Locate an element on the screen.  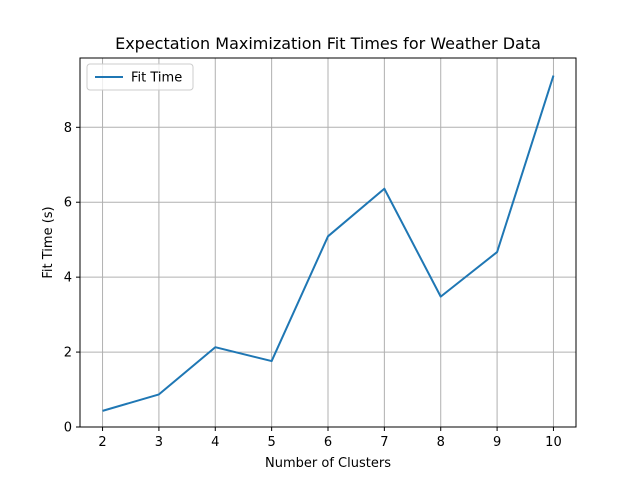
x-tick-label: 10 is located at coordinates (553, 442).